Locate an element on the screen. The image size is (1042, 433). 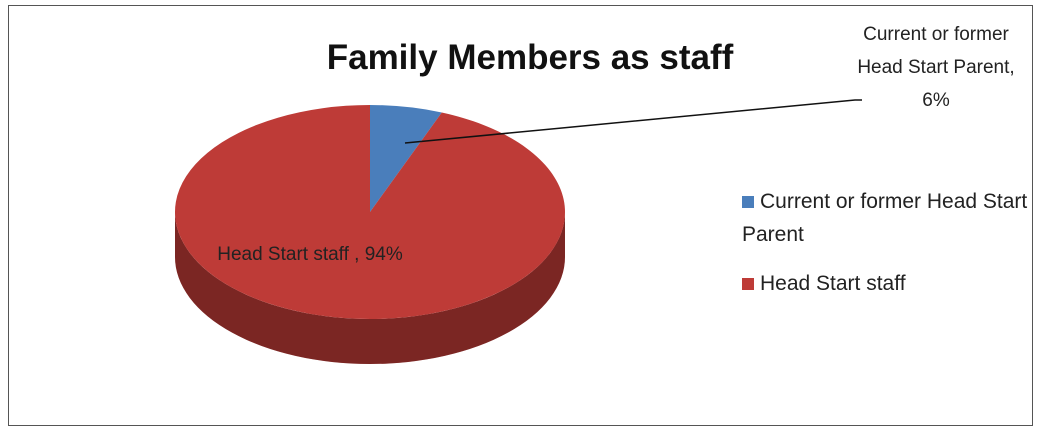
slice-side is located at coordinates (370, 288).